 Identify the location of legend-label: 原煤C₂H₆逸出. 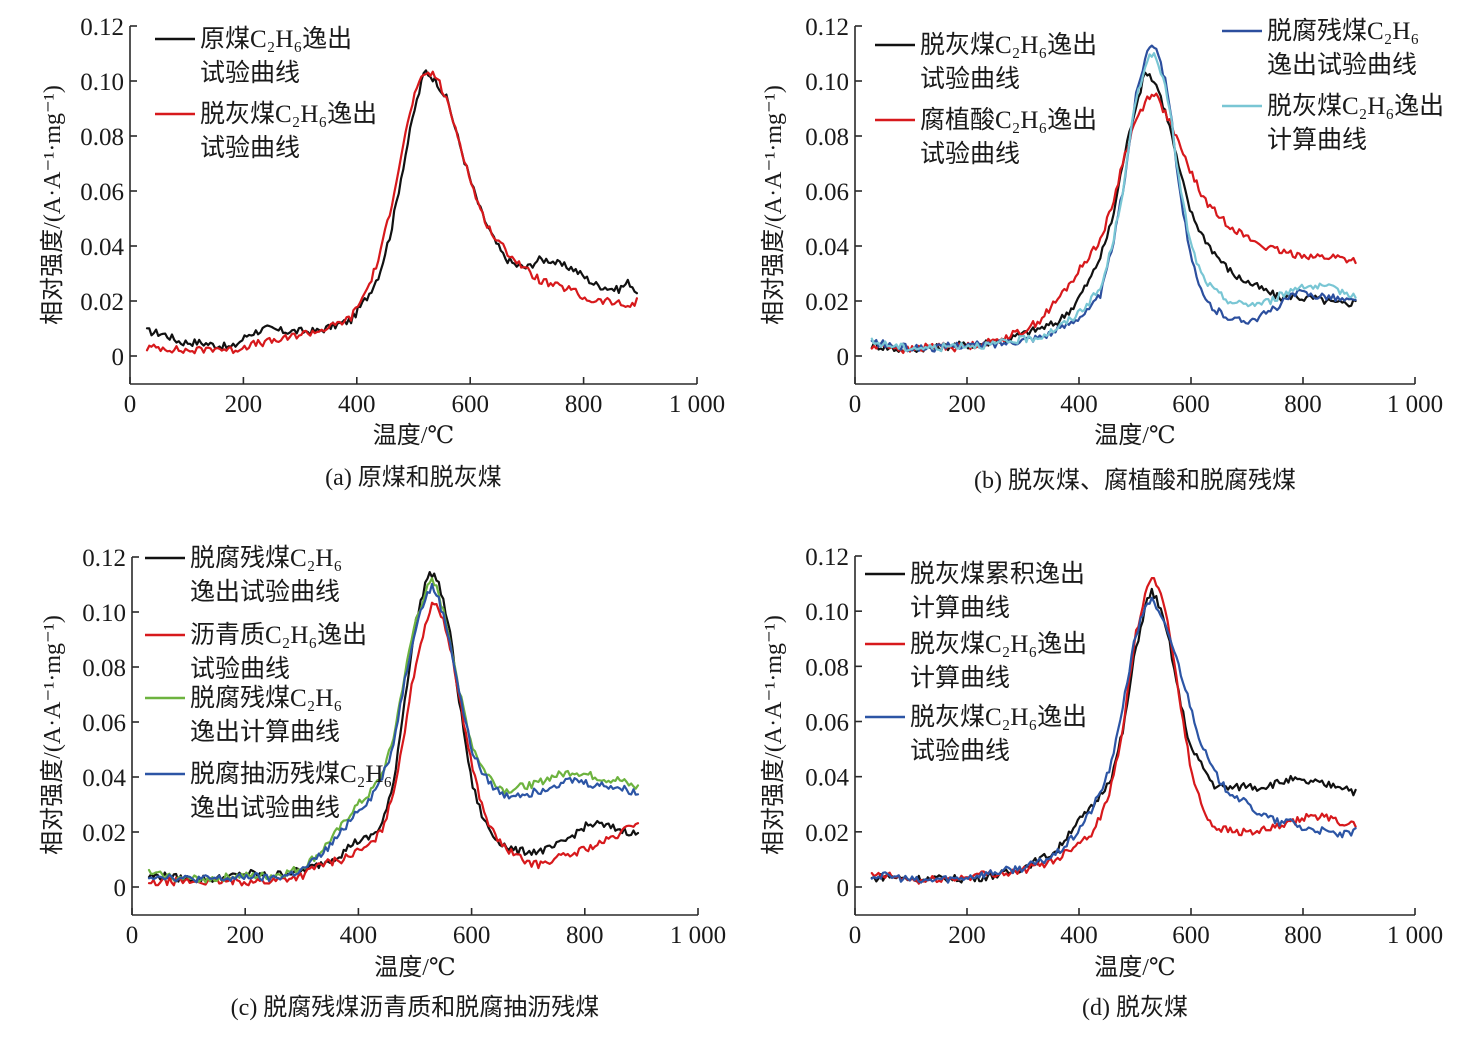
(276, 39).